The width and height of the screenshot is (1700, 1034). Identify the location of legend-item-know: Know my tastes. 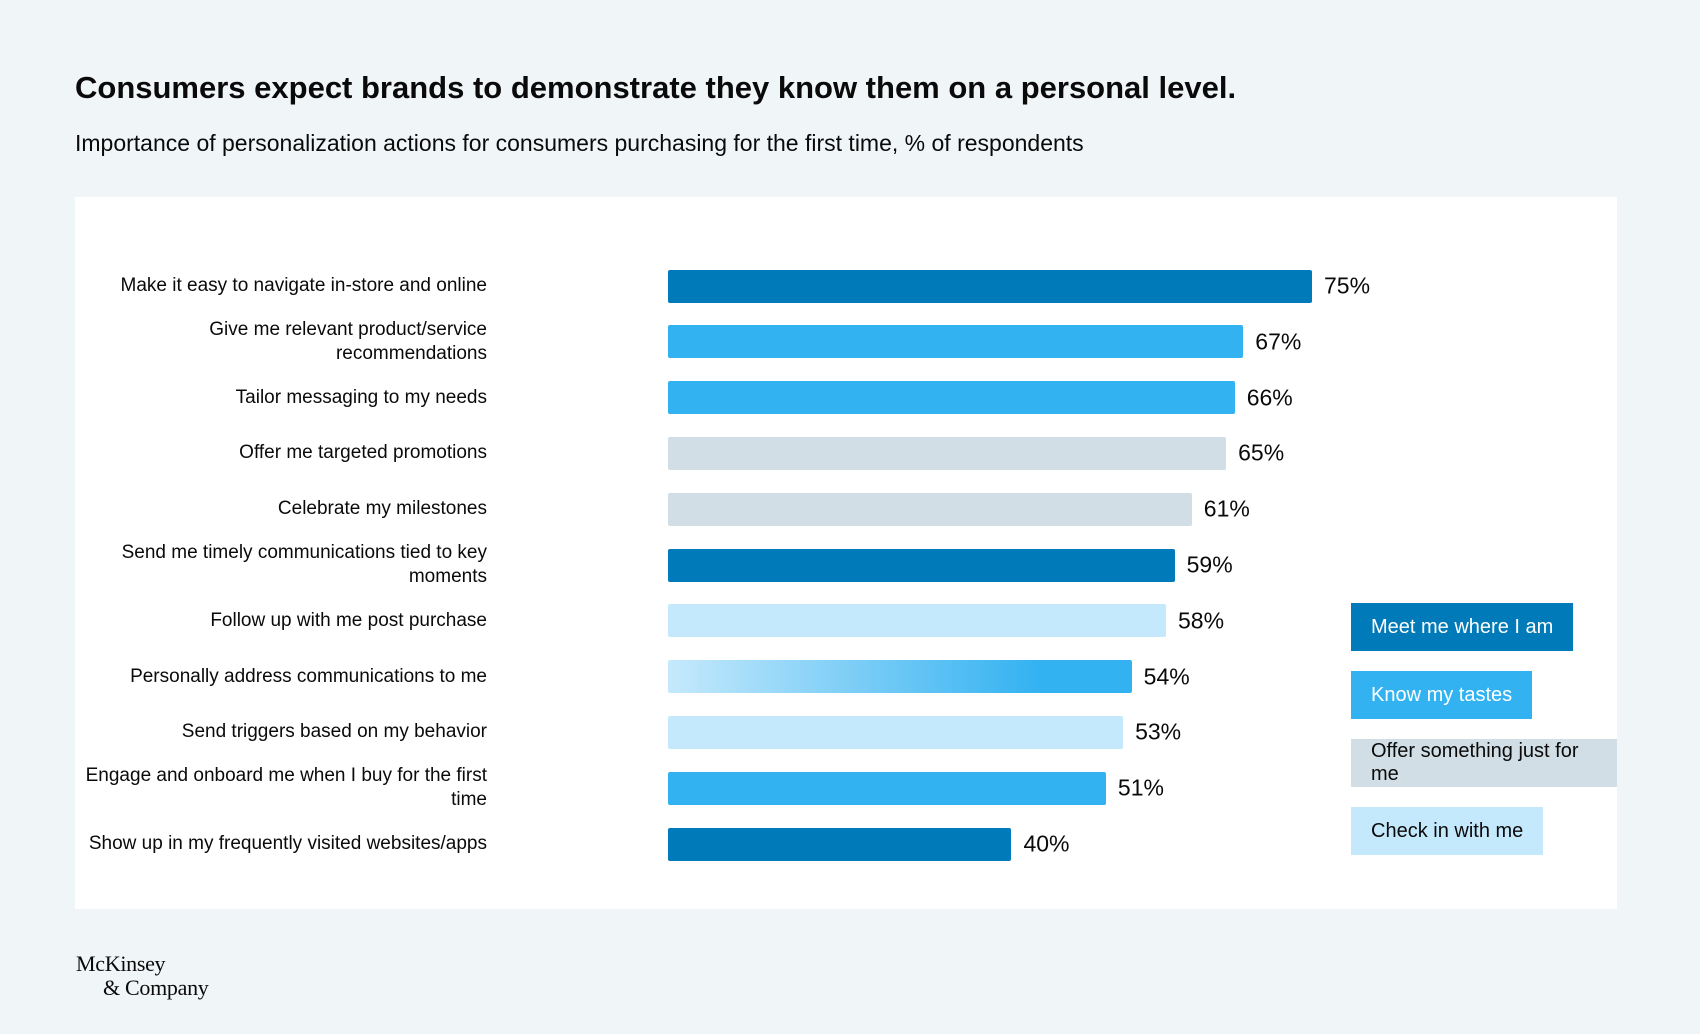
(1442, 695).